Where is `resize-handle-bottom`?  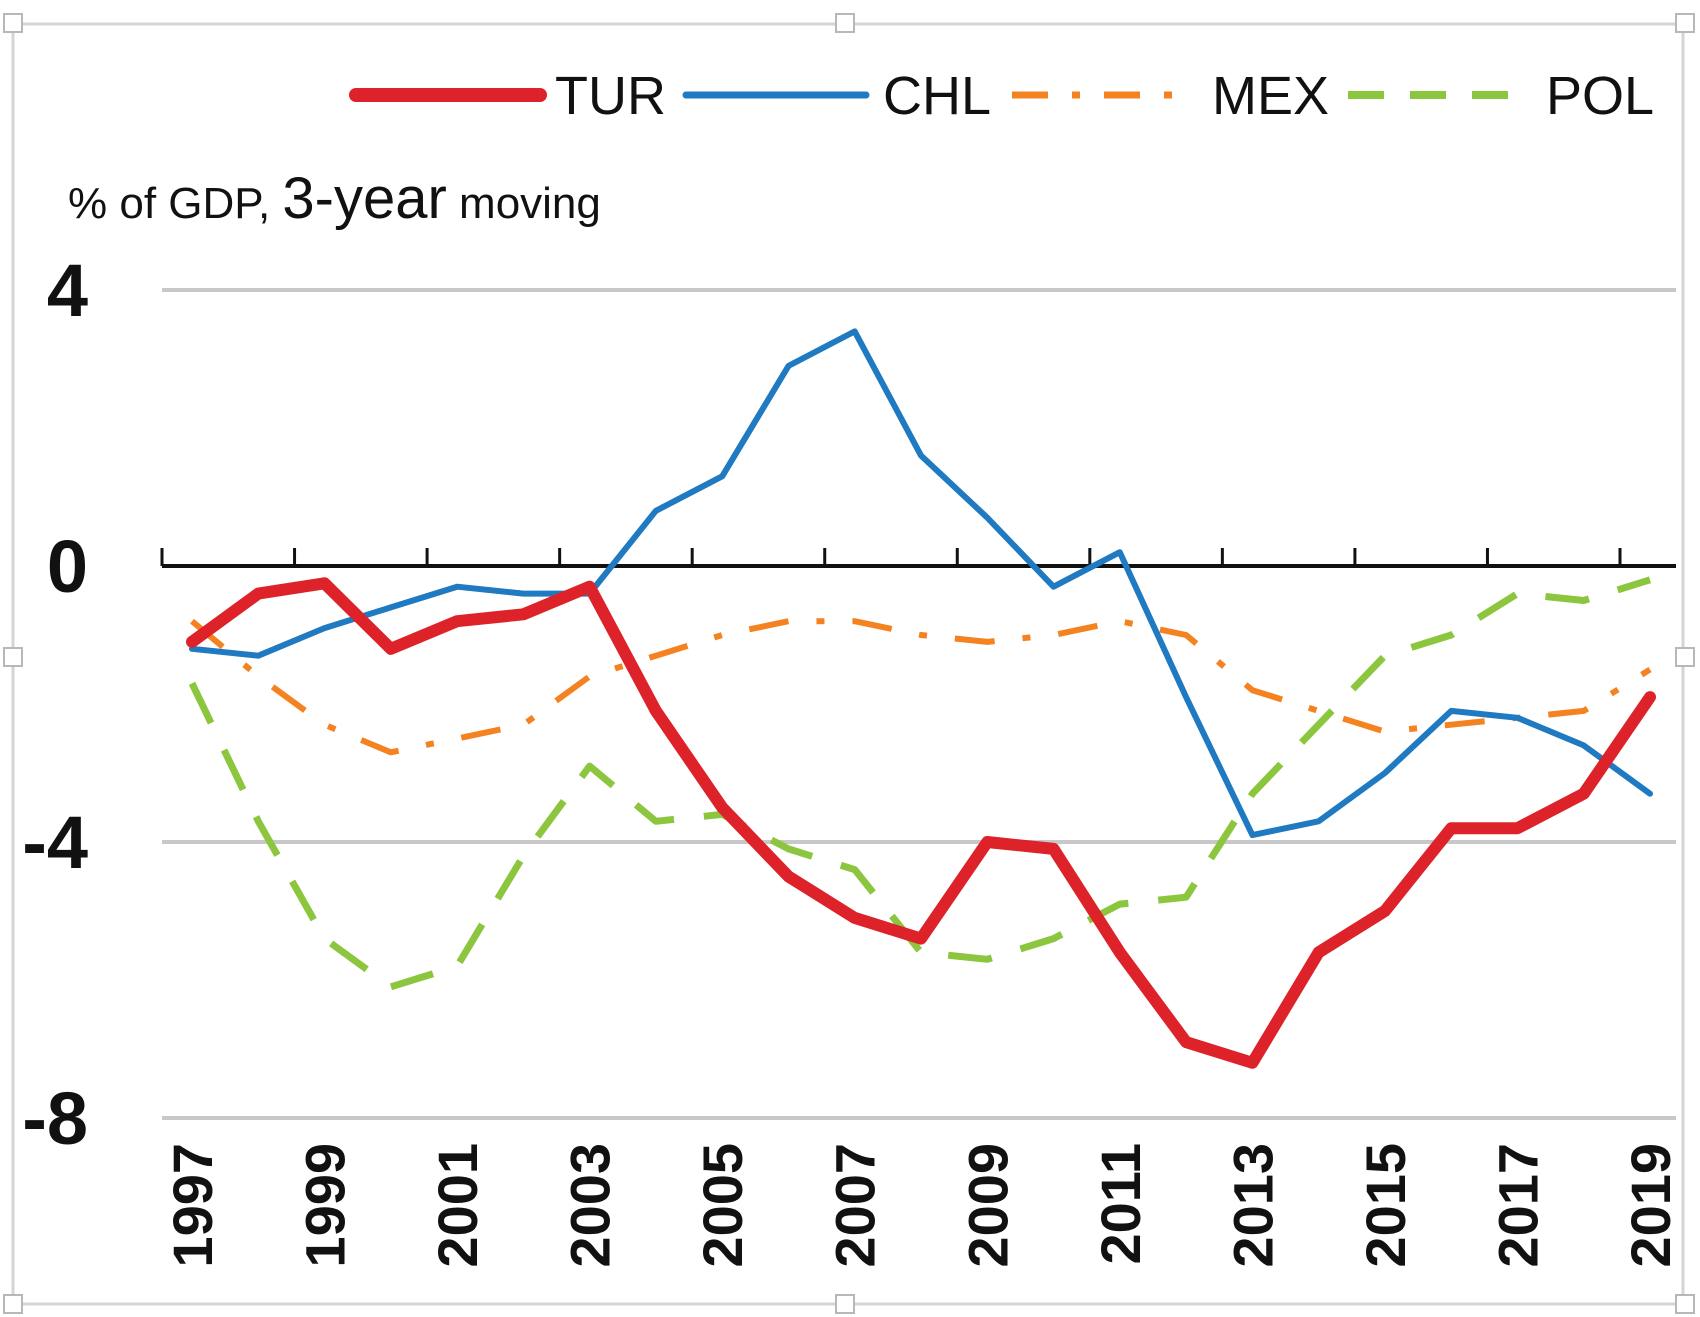 resize-handle-bottom is located at coordinates (845, 1304).